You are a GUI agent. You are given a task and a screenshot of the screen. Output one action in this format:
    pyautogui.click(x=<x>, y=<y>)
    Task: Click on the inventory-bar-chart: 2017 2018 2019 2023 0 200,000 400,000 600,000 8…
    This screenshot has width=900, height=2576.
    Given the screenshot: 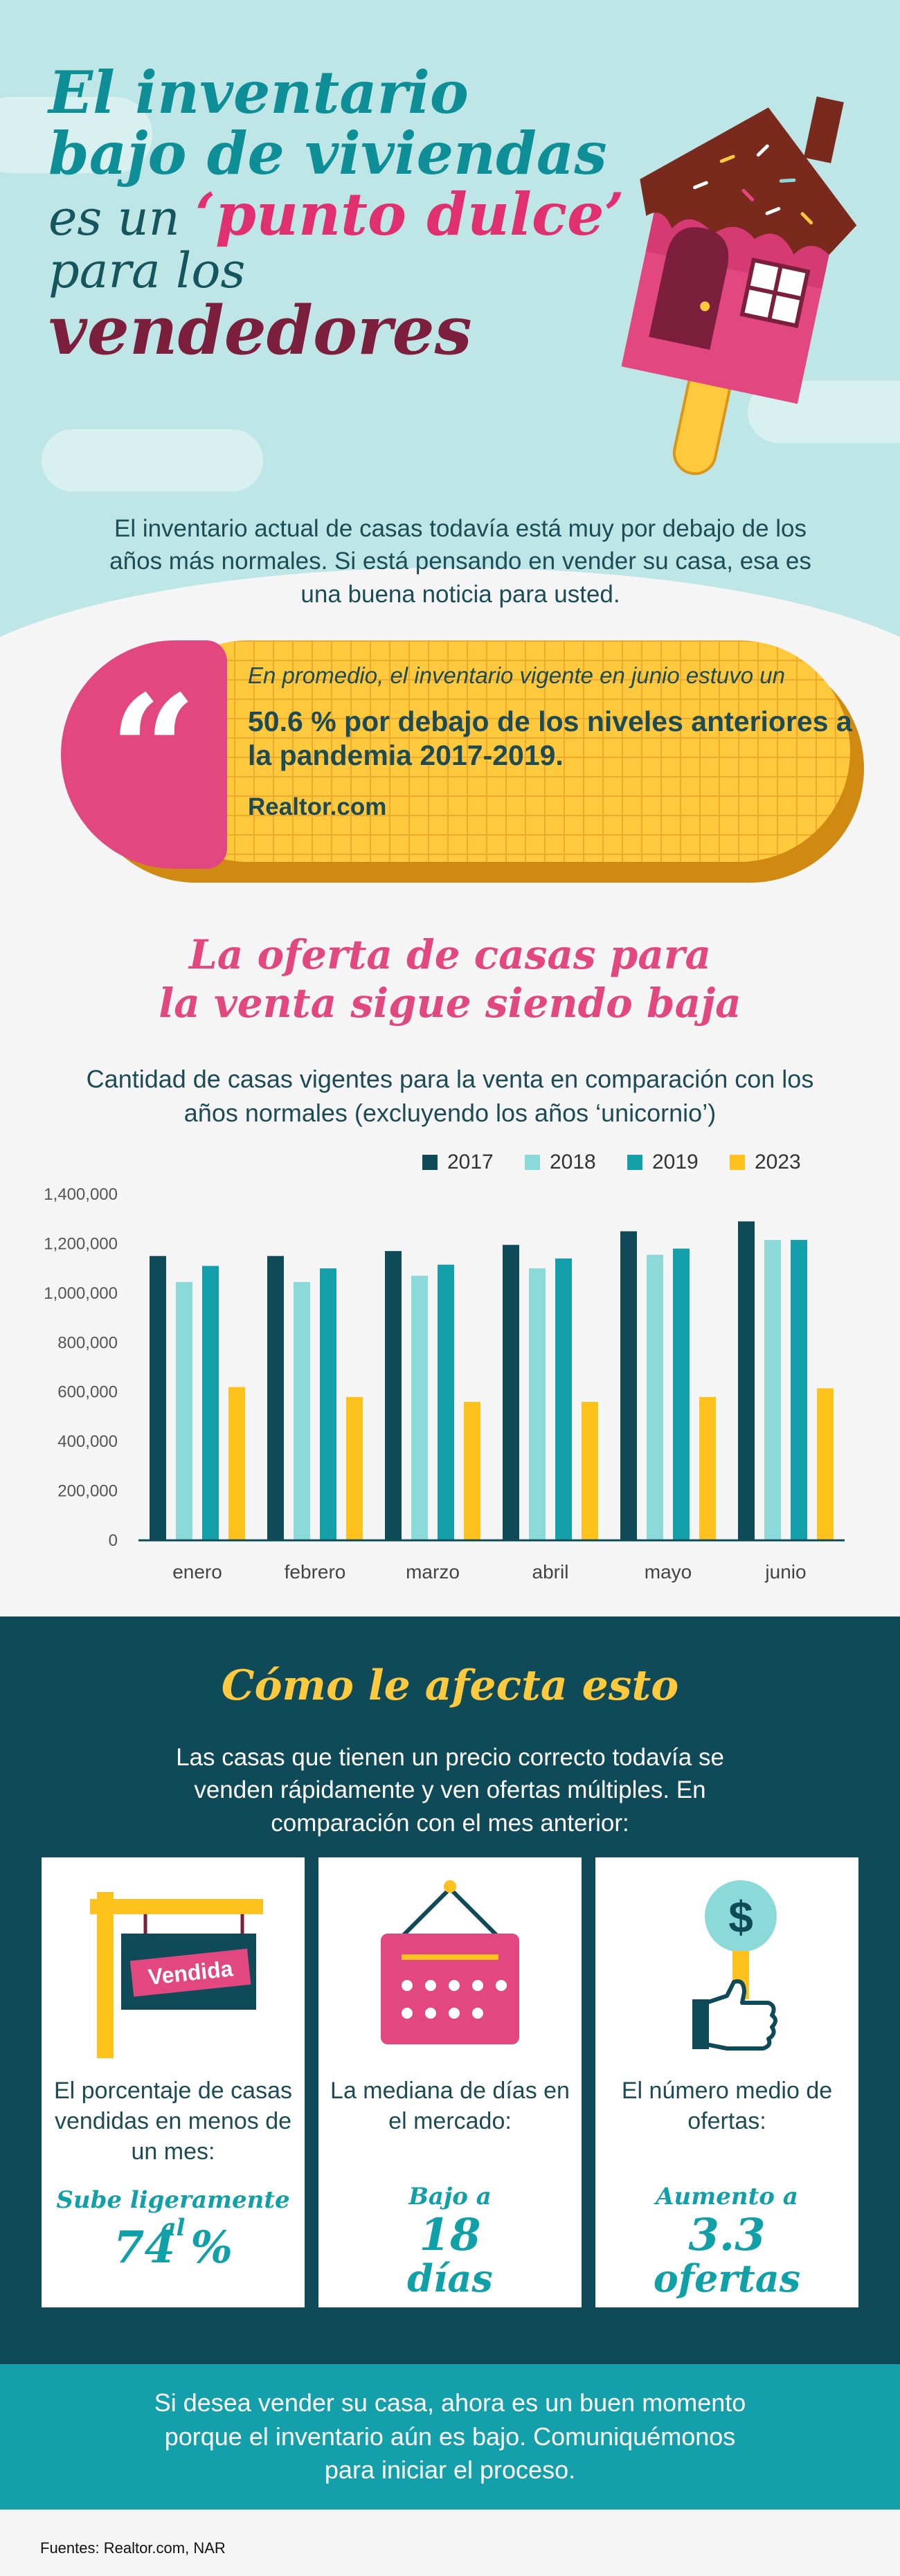 What is the action you would take?
    pyautogui.click(x=444, y=1367)
    